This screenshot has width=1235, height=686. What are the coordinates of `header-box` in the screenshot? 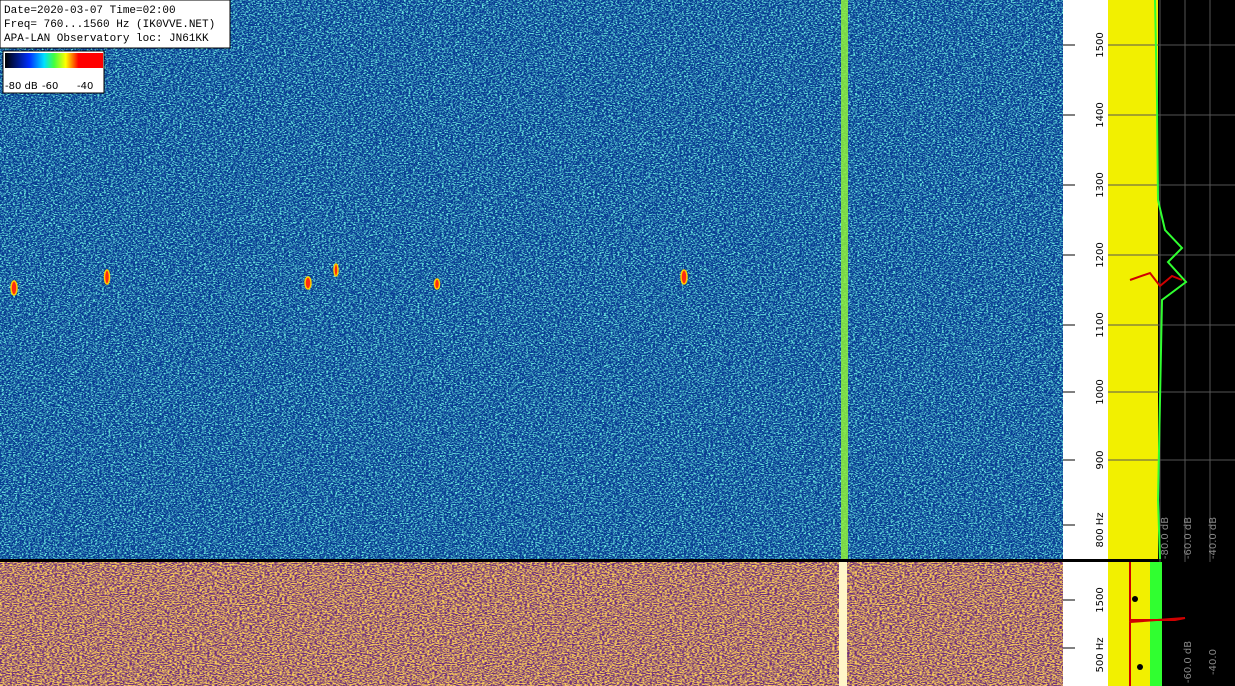 It's located at (115, 24).